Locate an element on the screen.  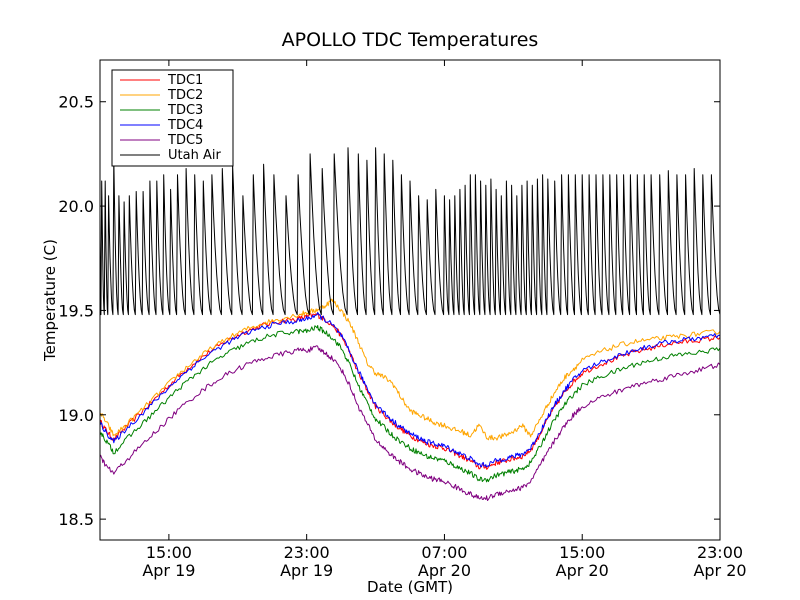
chart-title: APOLLO TDC Temperatures is located at coordinates (410, 40).